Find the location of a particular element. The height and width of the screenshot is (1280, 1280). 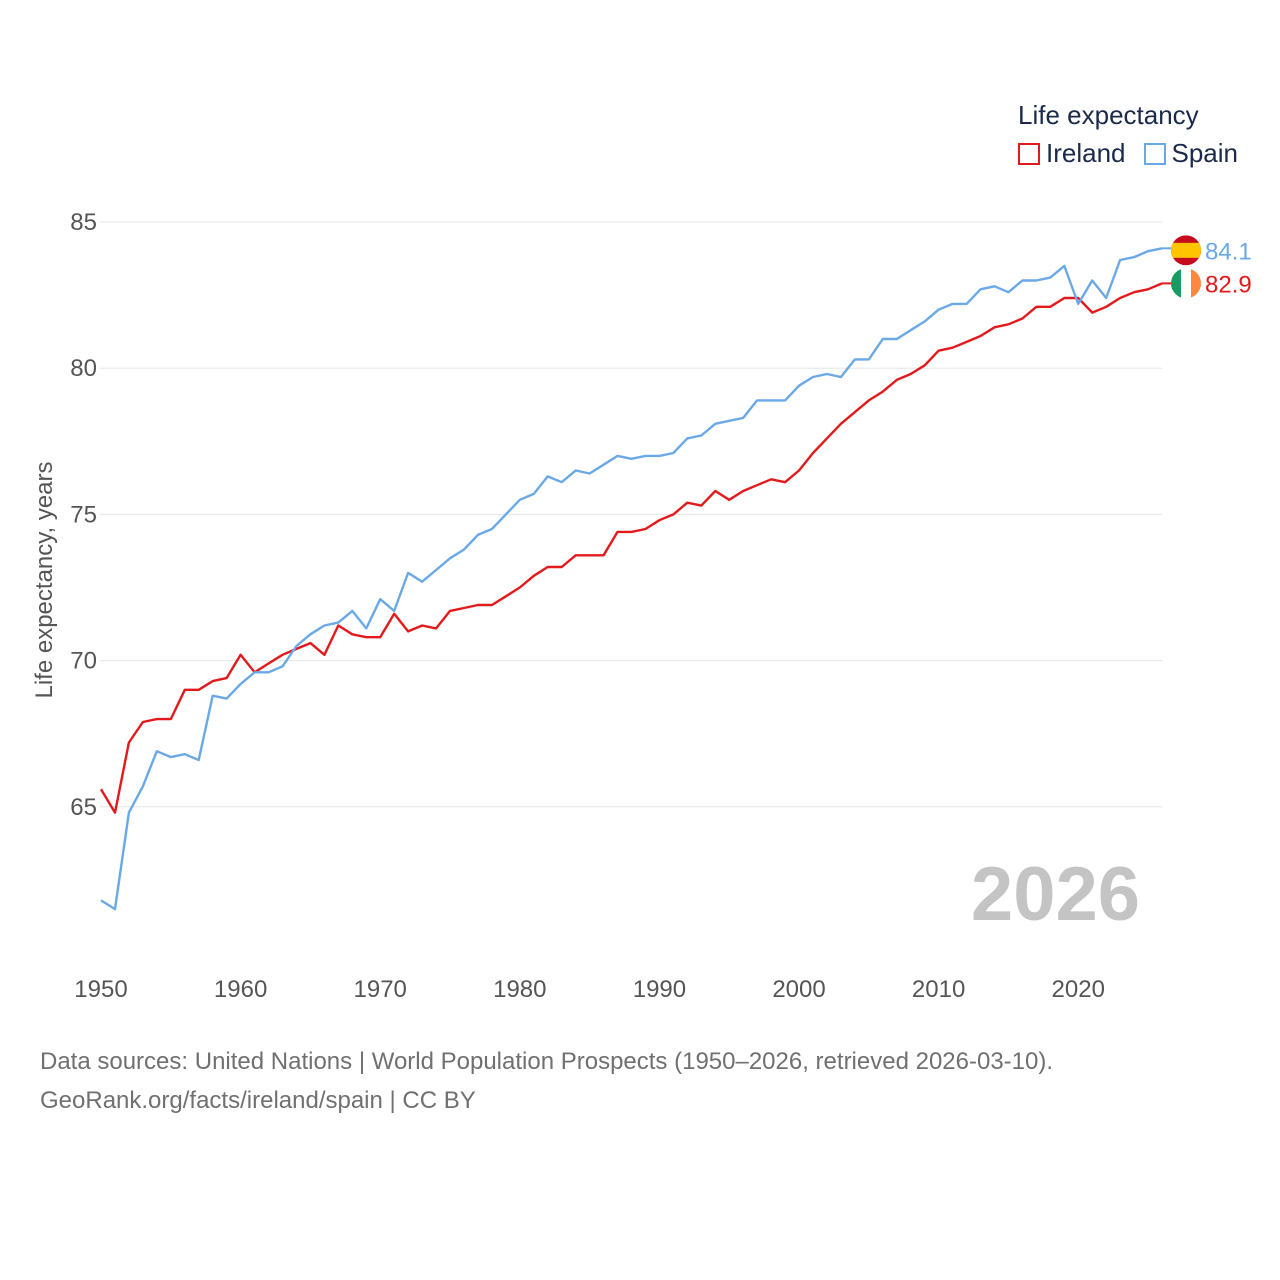

x-tick-label-2020: 2020 is located at coordinates (1078, 989).